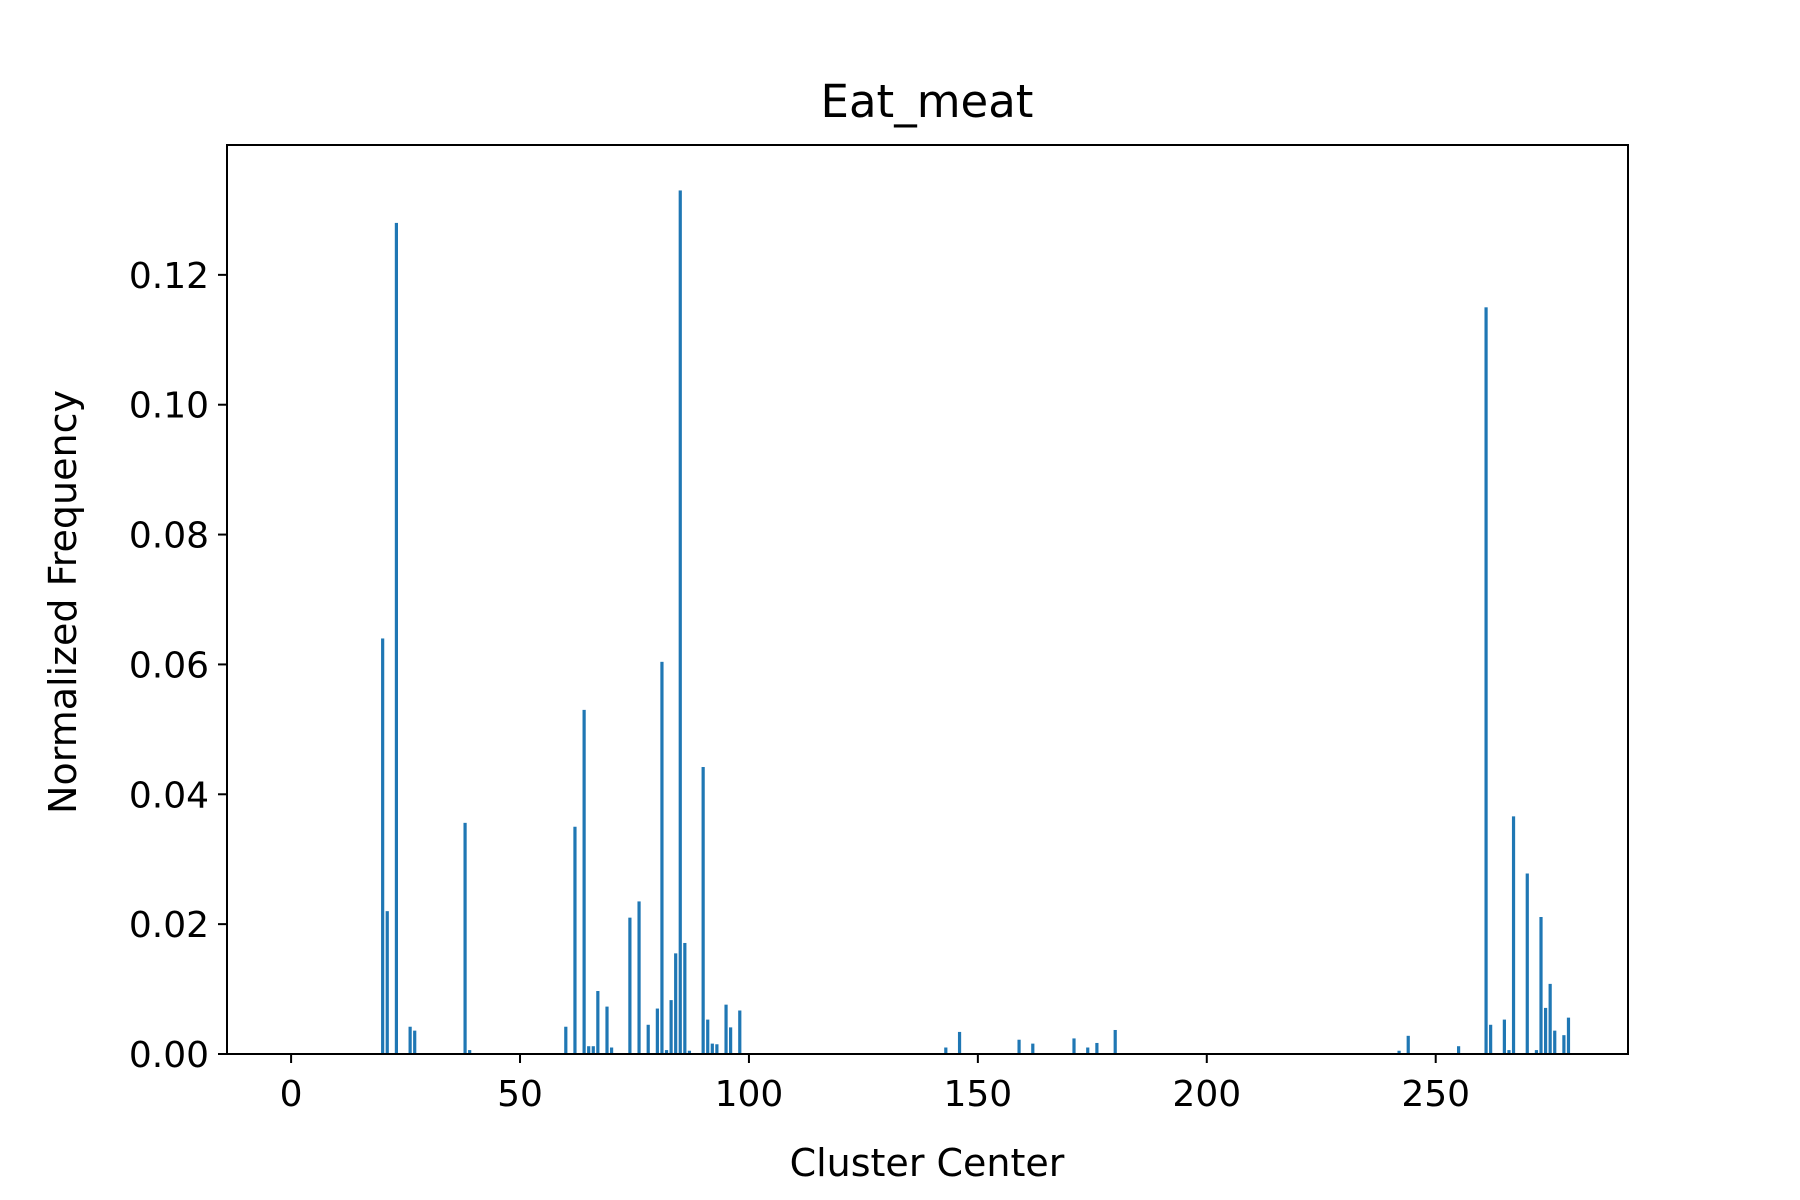 Image resolution: width=1800 pixels, height=1200 pixels. Describe the element at coordinates (978, 1094) in the screenshot. I see `x-tick-label: 150` at that location.